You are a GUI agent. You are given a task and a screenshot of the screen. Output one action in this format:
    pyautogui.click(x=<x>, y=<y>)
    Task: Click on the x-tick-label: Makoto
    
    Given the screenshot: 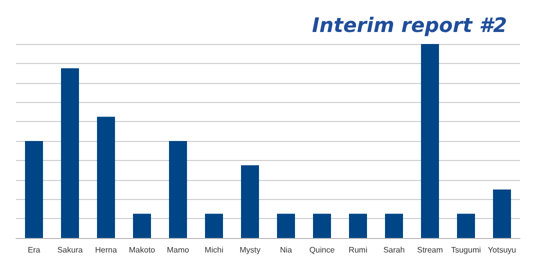 What is the action you would take?
    pyautogui.click(x=142, y=250)
    